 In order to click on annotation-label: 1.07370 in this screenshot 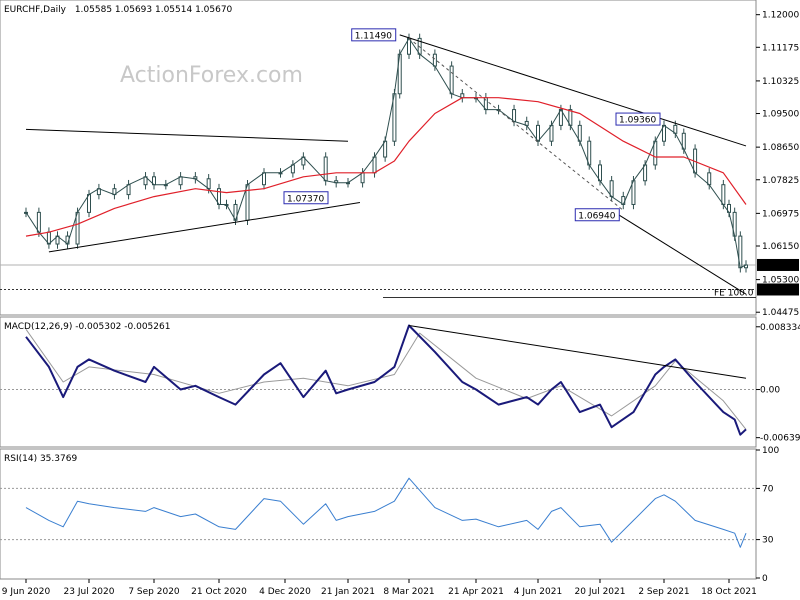, I will do `click(305, 199)`.